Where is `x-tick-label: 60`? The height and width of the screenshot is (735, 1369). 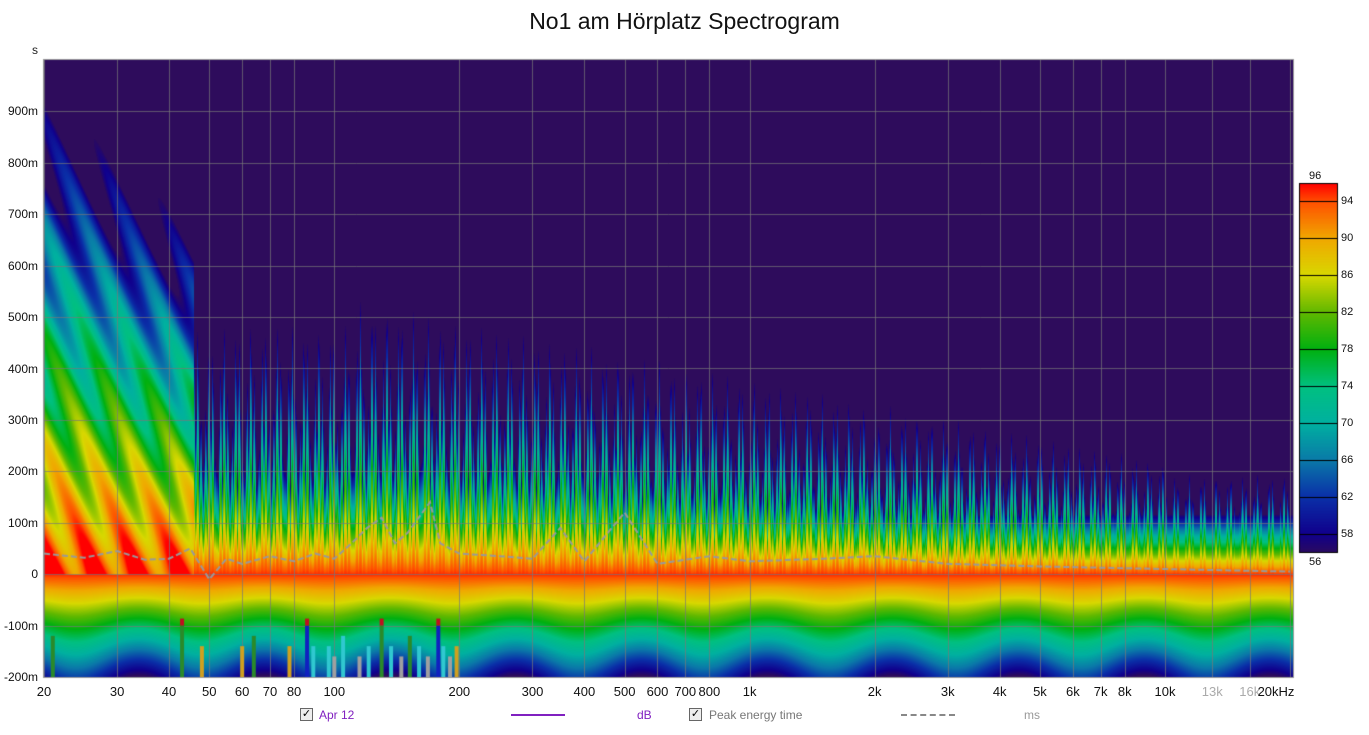 x-tick-label: 60 is located at coordinates (242, 691).